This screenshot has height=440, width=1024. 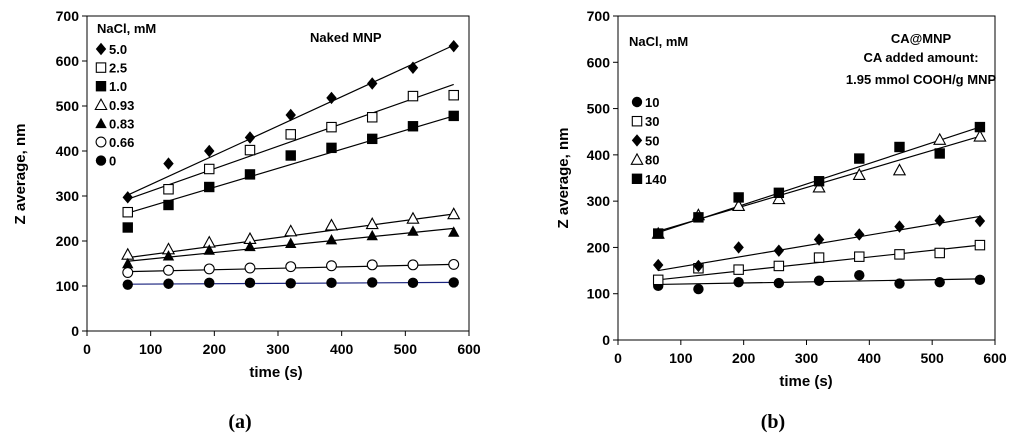 What do you see at coordinates (652, 102) in the screenshot?
I see `legend-label: 10` at bounding box center [652, 102].